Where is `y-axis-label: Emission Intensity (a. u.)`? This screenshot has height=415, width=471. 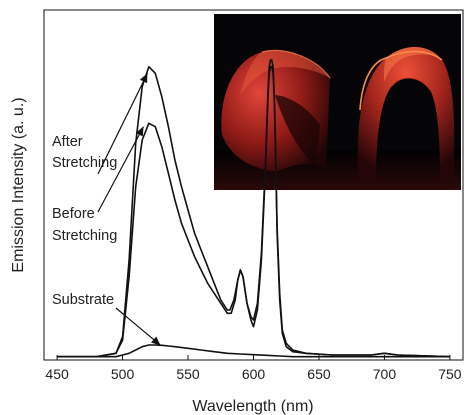
y-axis-label: Emission Intensity (a. u.) is located at coordinates (18, 184).